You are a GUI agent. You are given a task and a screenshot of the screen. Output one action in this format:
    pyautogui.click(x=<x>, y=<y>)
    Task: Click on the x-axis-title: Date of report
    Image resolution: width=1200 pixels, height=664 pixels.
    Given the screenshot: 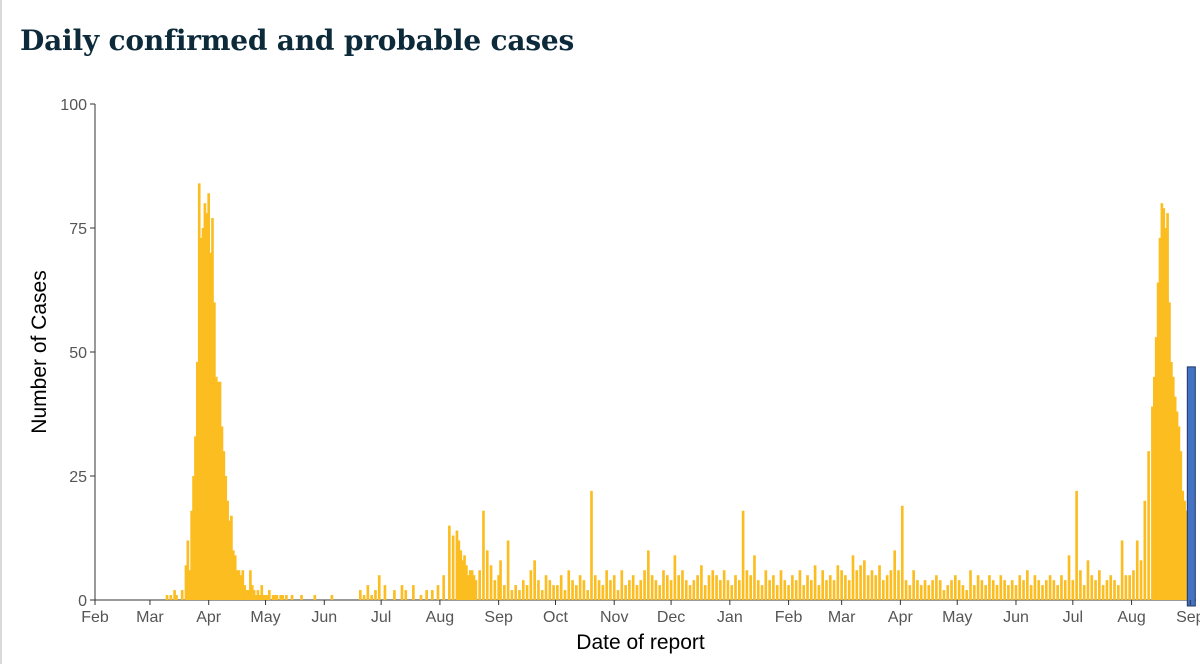 What is the action you would take?
    pyautogui.click(x=640, y=642)
    